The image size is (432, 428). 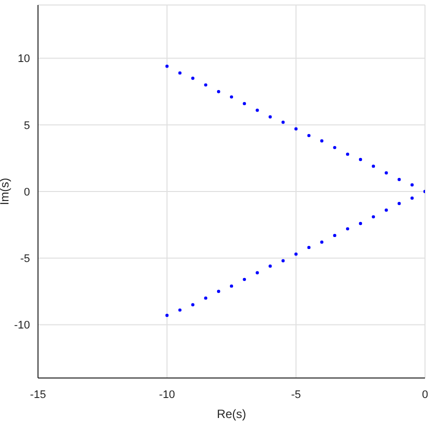 What do you see at coordinates (27, 126) in the screenshot?
I see `y-tick-label: 5` at bounding box center [27, 126].